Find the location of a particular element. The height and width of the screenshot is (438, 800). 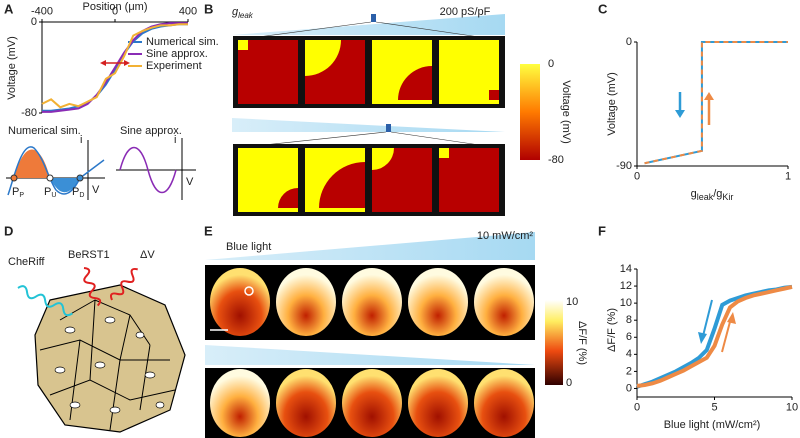

colorbar-title: Voltage (mV) is located at coordinates (566, 112).